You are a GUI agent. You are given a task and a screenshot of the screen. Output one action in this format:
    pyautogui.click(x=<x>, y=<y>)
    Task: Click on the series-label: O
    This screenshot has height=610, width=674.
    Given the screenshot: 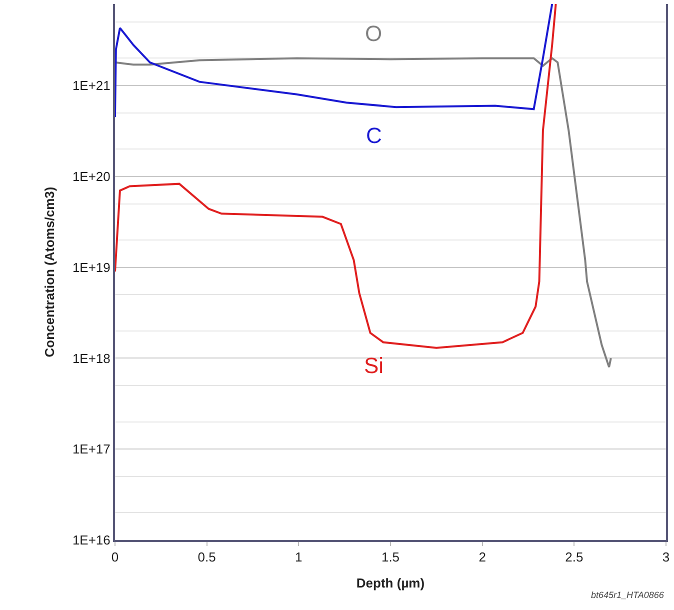 What is the action you would take?
    pyautogui.click(x=373, y=33)
    